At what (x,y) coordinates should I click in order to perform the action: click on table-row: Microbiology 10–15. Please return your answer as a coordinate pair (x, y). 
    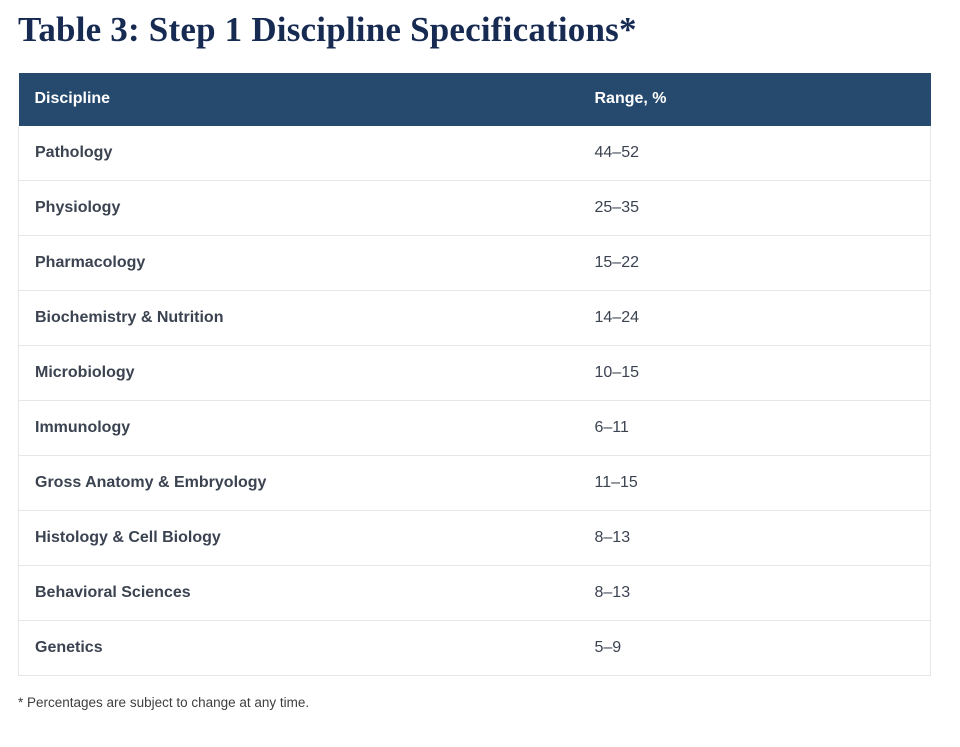
    Looking at the image, I should click on (474, 373).